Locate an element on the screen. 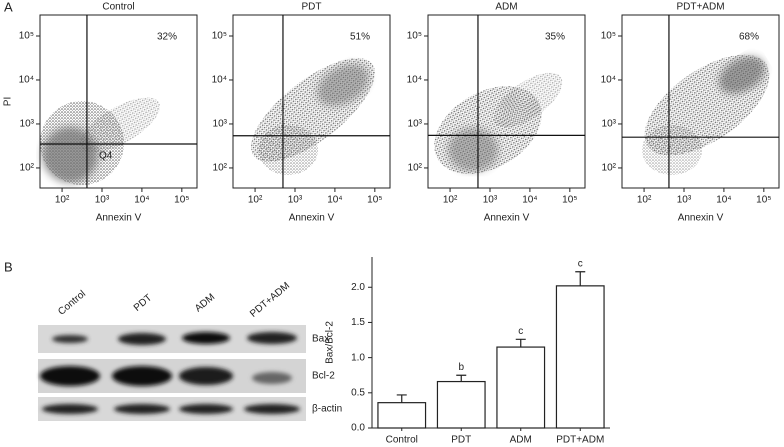  lane-label: PDT+ADM is located at coordinates (270, 299).